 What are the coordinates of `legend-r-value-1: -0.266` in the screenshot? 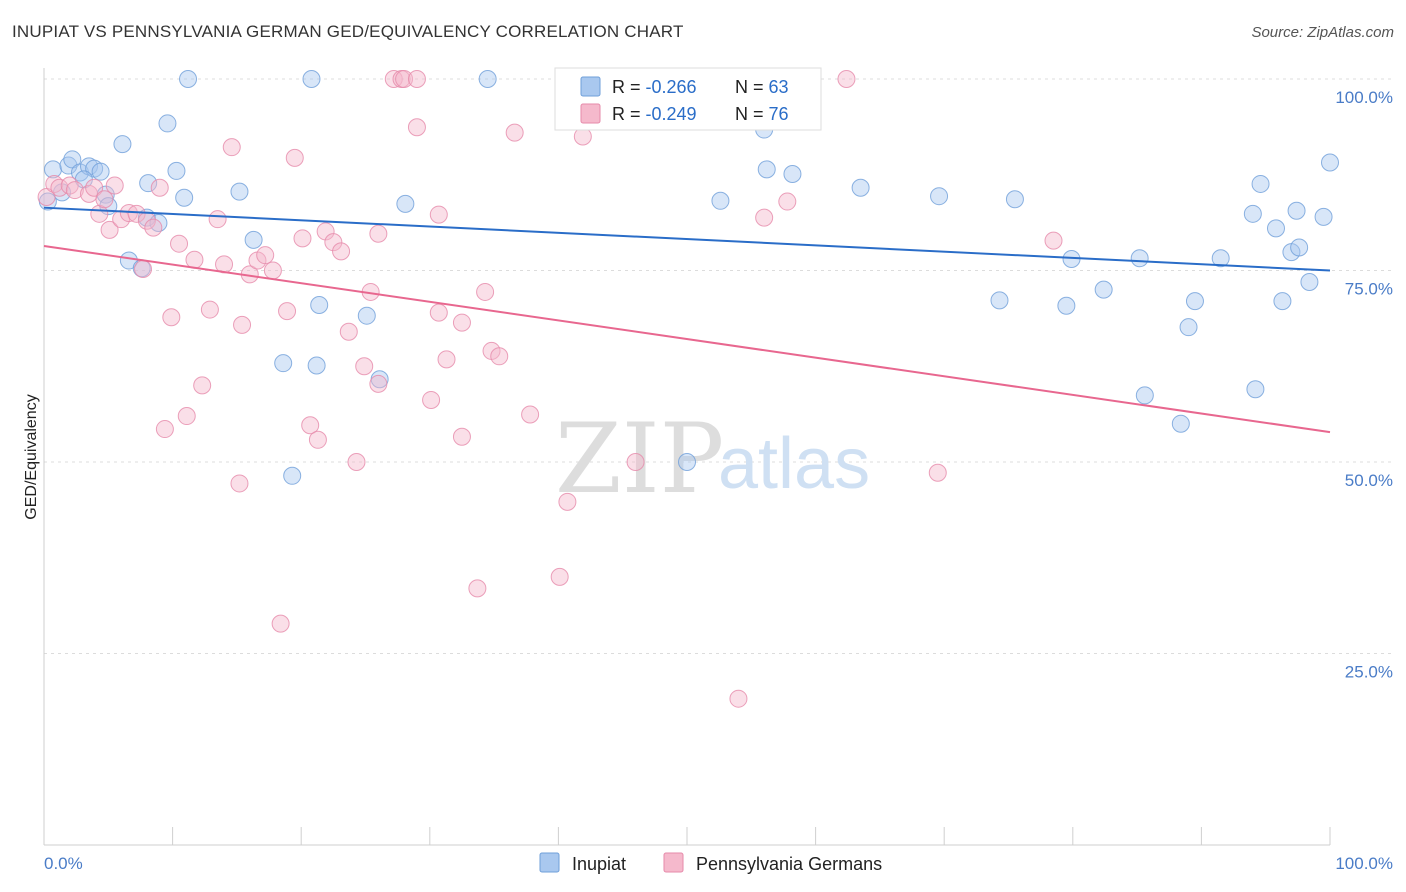 It's located at (671, 87).